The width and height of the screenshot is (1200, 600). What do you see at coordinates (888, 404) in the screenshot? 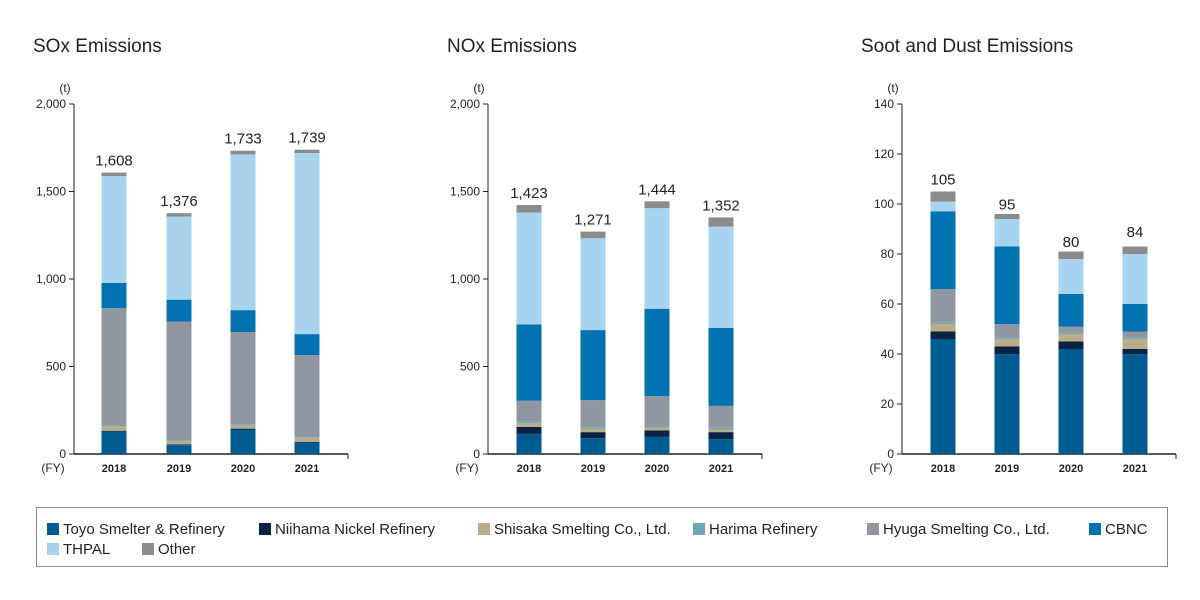
I see `y-tick-label: 20` at bounding box center [888, 404].